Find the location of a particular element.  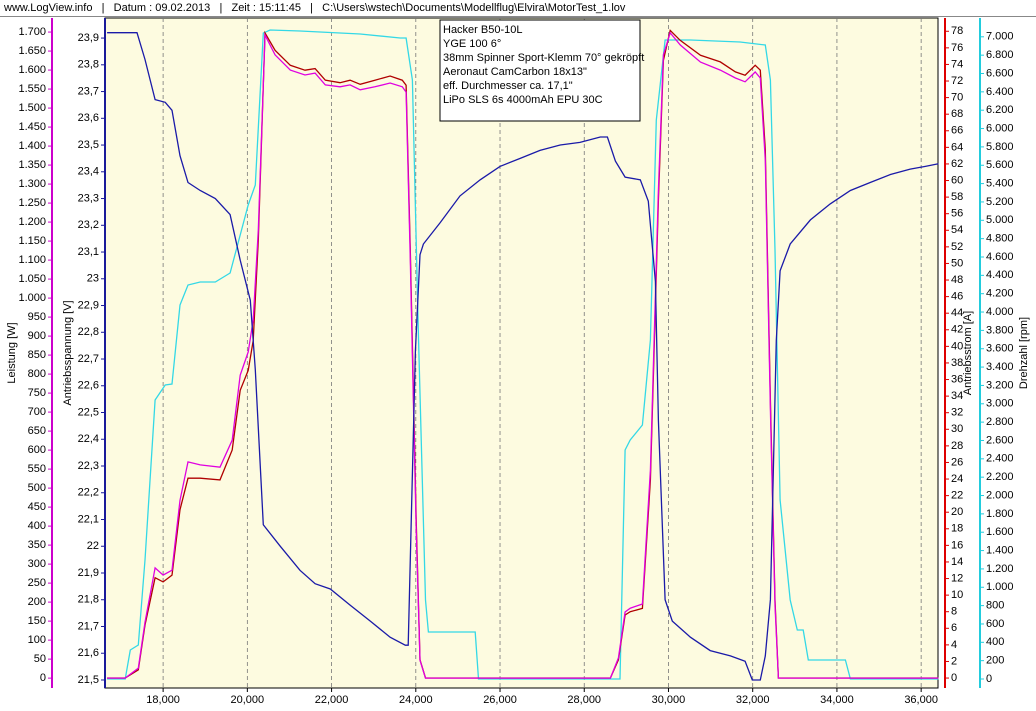

y-tick-label: 14 is located at coordinates (957, 562).